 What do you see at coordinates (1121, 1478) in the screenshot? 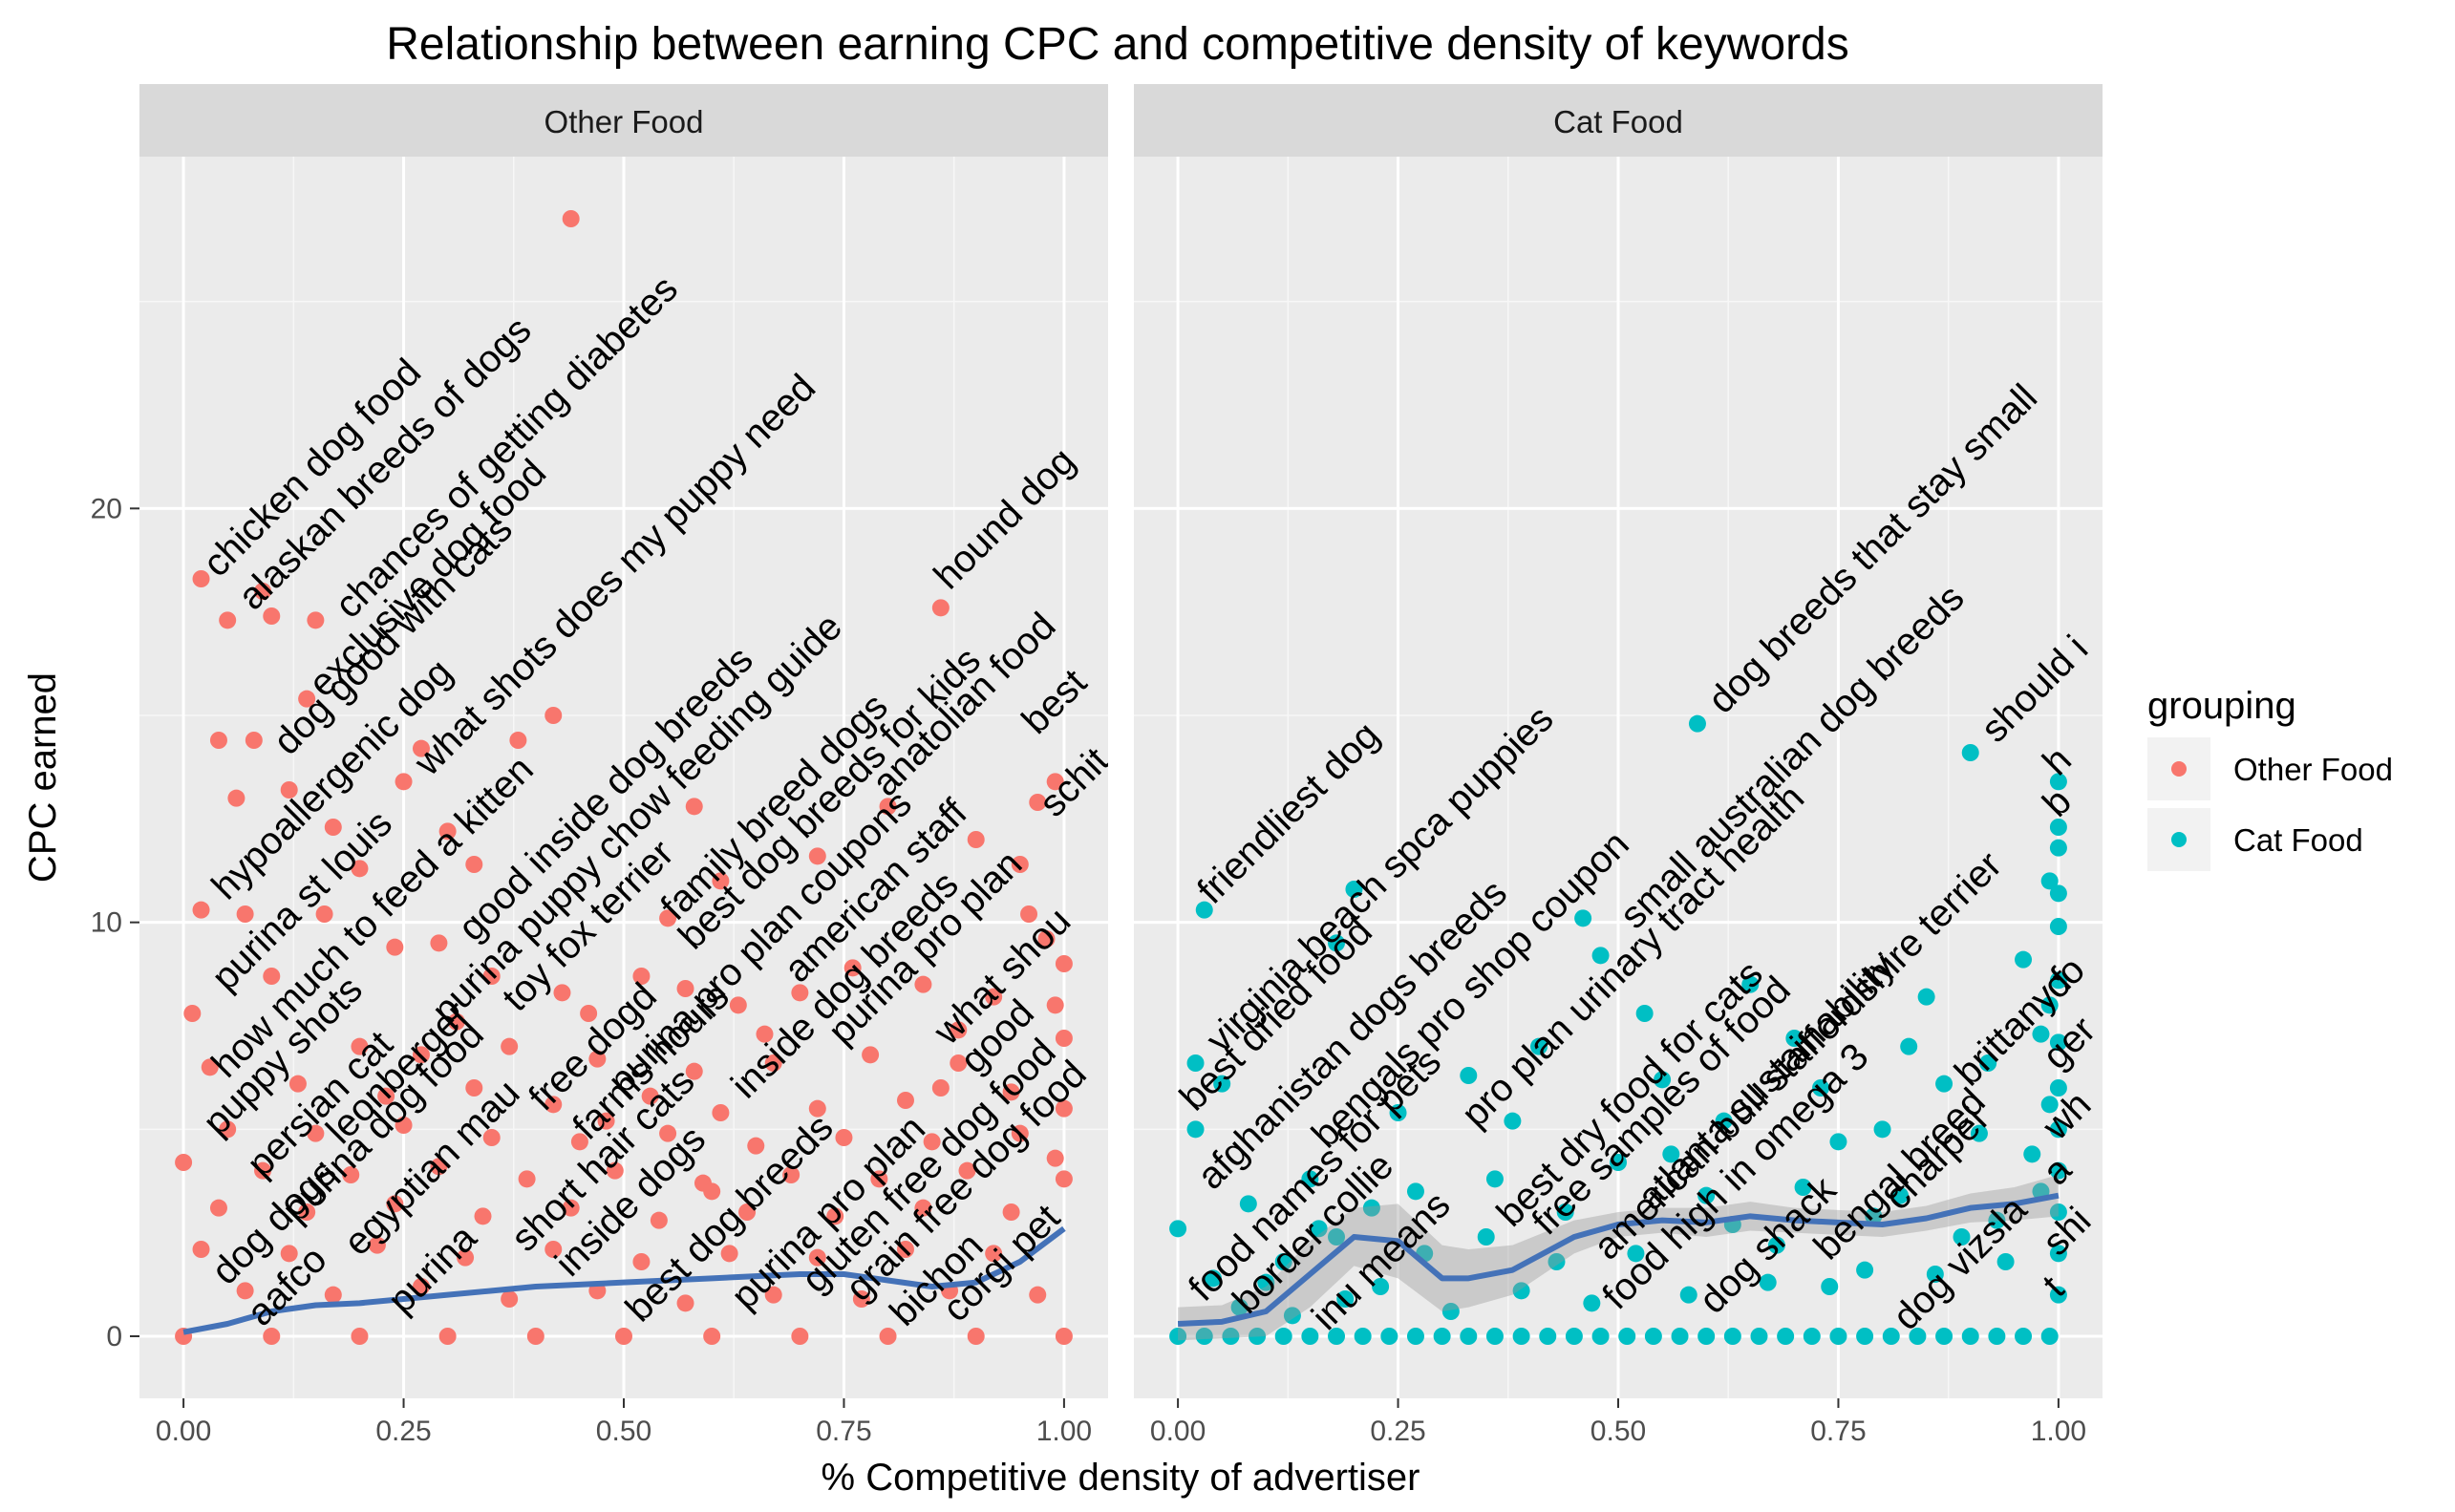
I see `x-axis-title: % Competitive density of advertiser` at bounding box center [1121, 1478].